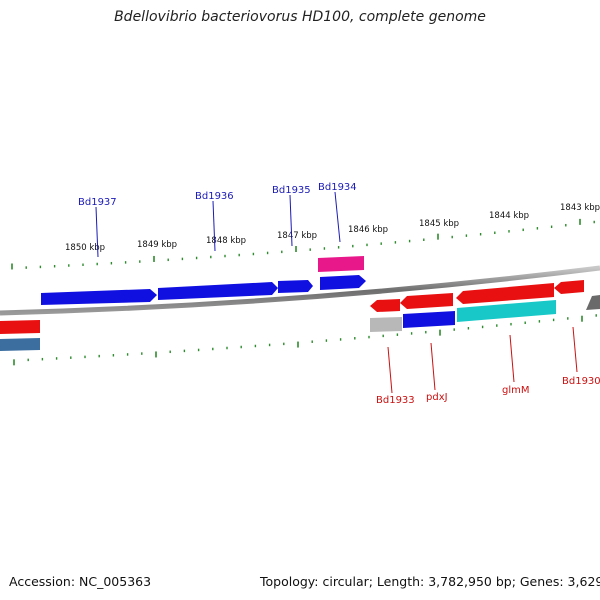 The image size is (600, 600). What do you see at coordinates (295, 286) in the screenshot?
I see `gene-bd1935` at bounding box center [295, 286].